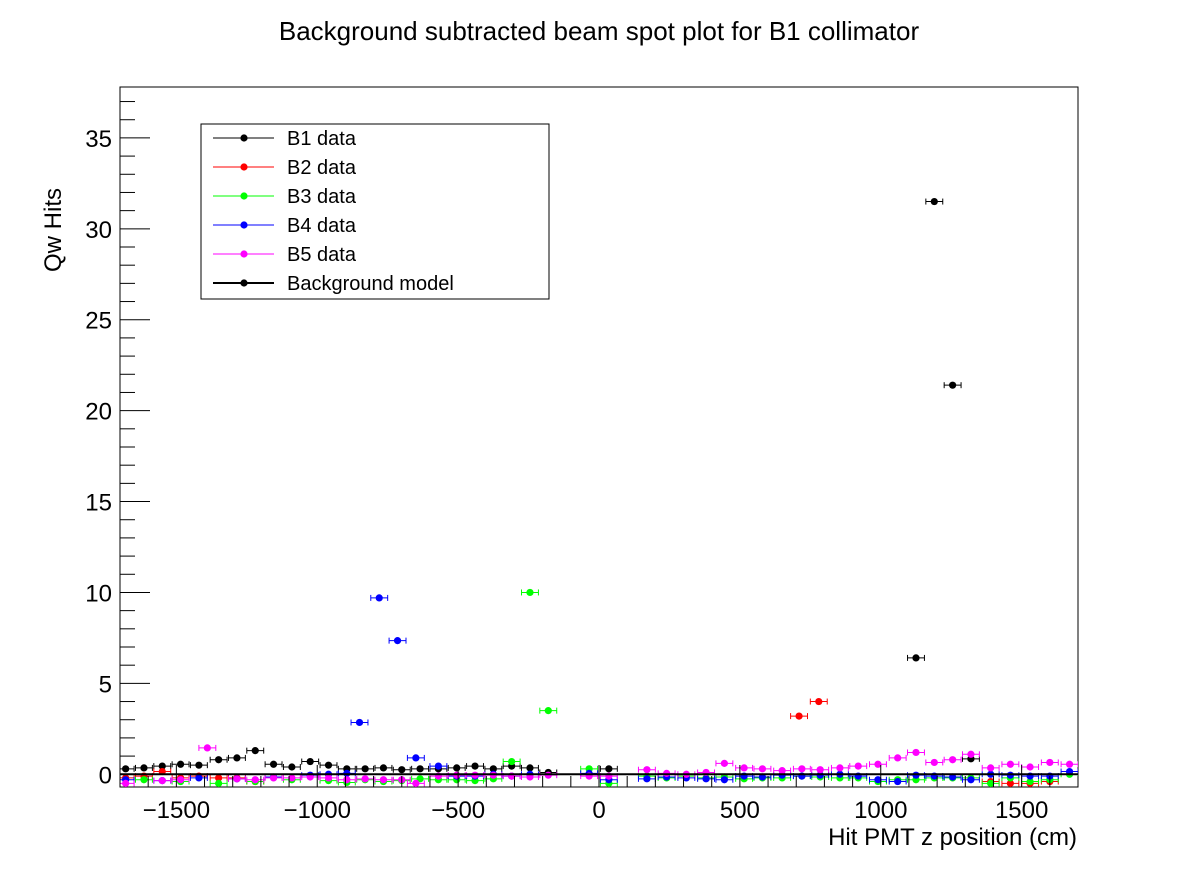 The height and width of the screenshot is (874, 1198). Describe the element at coordinates (322, 197) in the screenshot. I see `legend-label: B3 data` at that location.